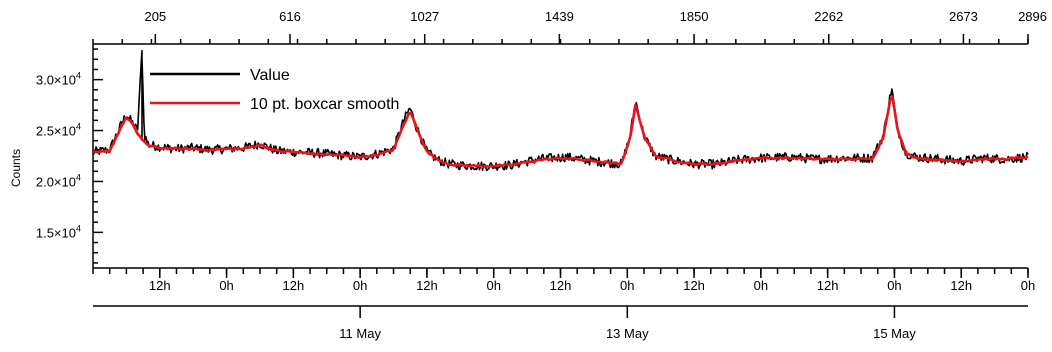  What do you see at coordinates (559, 16) in the screenshot?
I see `top-tick-label: 1439` at bounding box center [559, 16].